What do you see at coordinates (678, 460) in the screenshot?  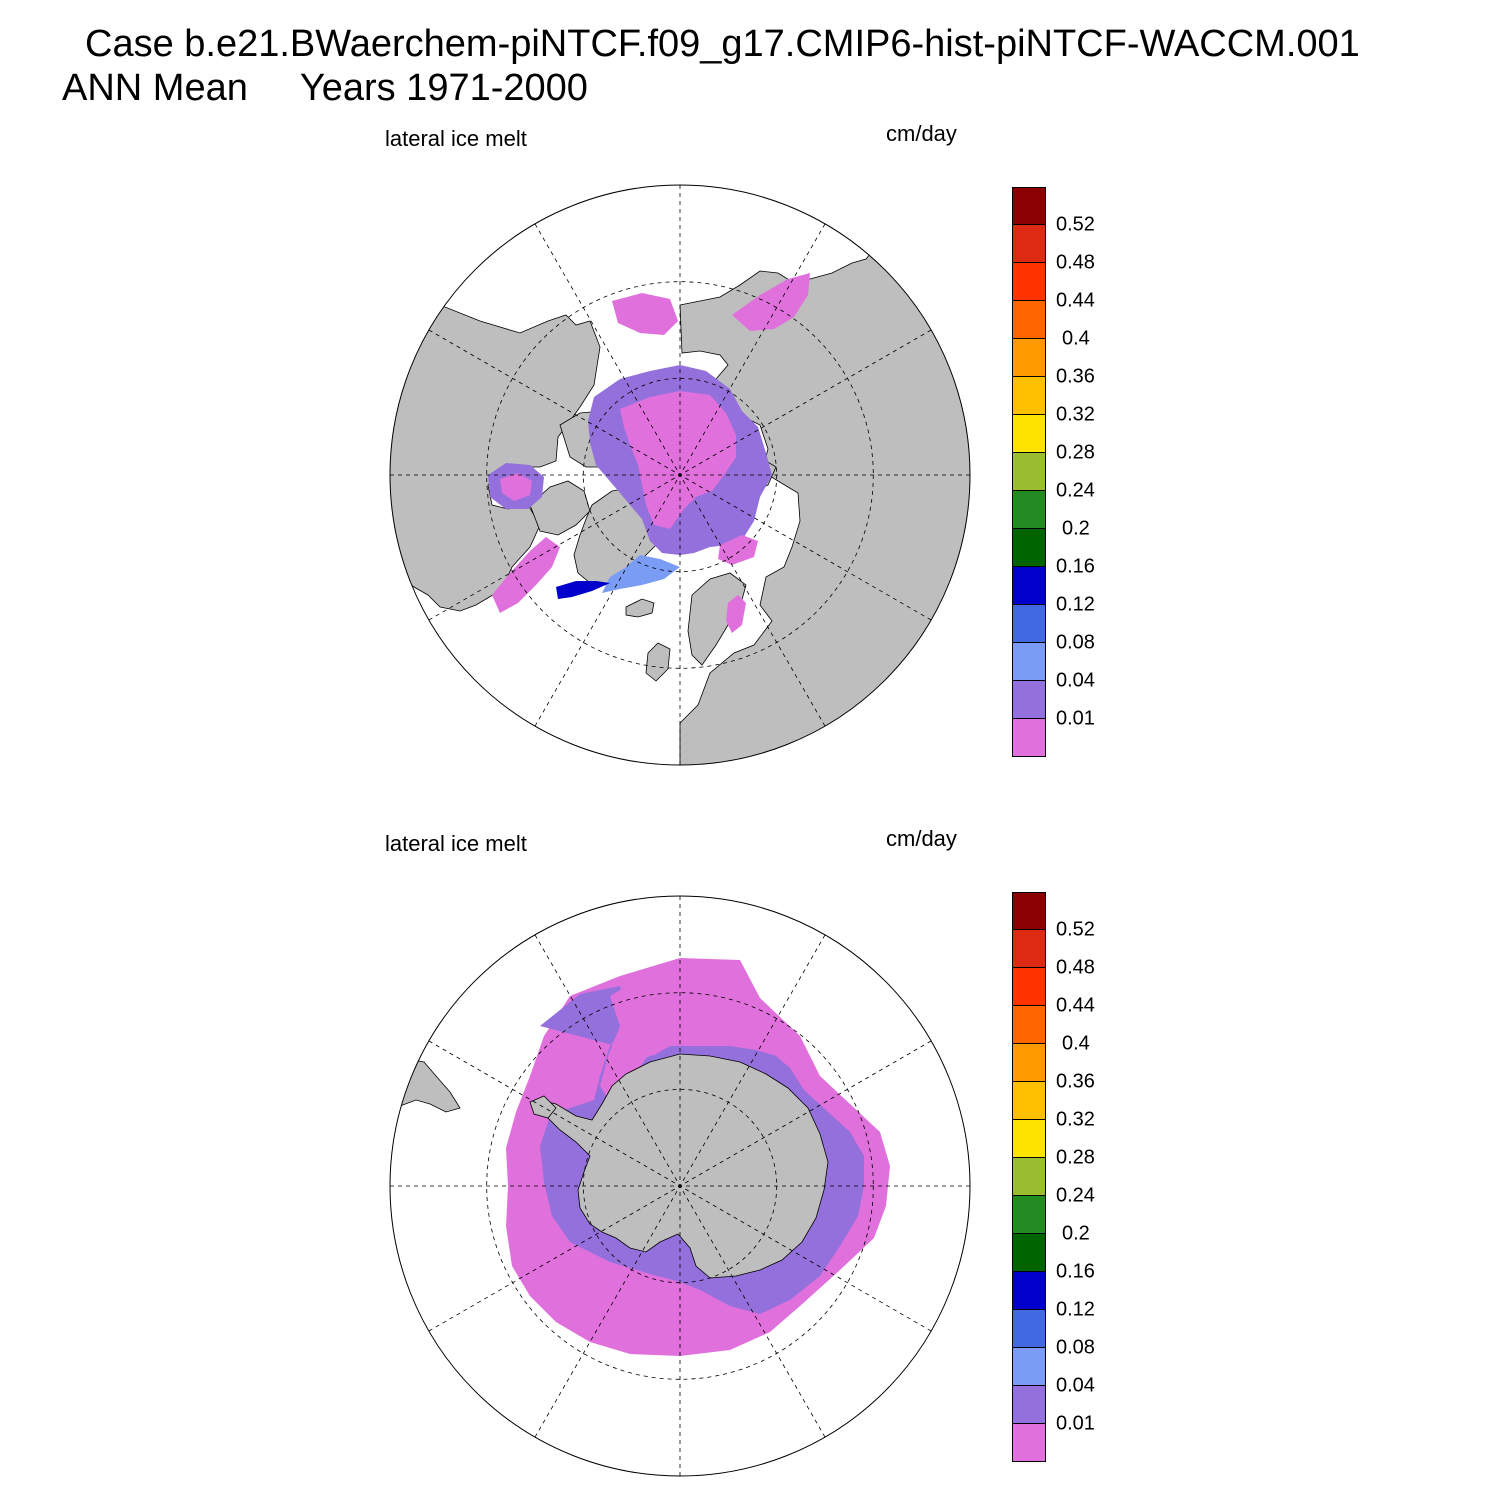 I see `north-ice-pink-core` at bounding box center [678, 460].